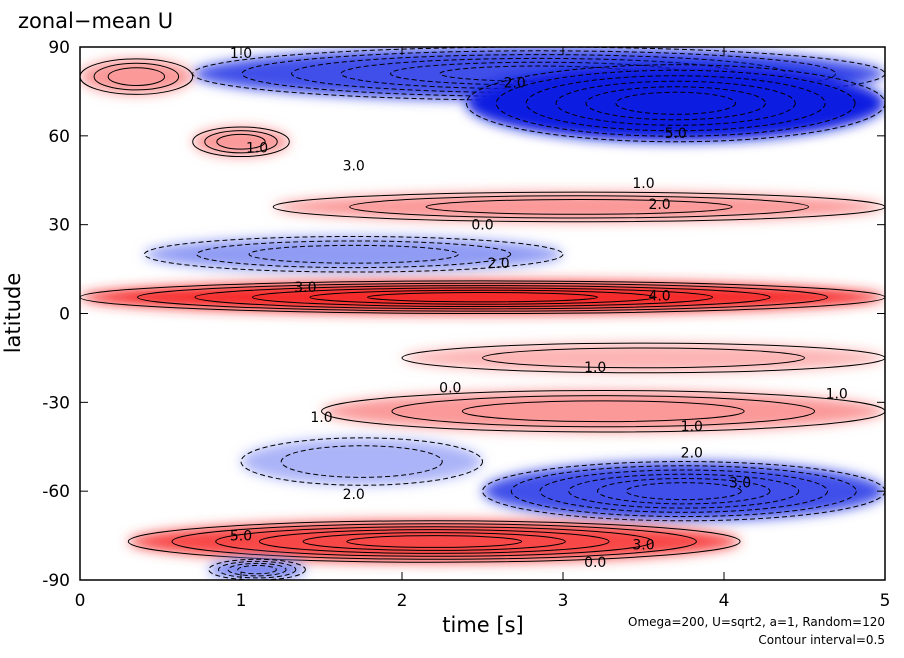 This screenshot has height=658, width=904. I want to click on y-tick-label: 90, so click(59, 48).